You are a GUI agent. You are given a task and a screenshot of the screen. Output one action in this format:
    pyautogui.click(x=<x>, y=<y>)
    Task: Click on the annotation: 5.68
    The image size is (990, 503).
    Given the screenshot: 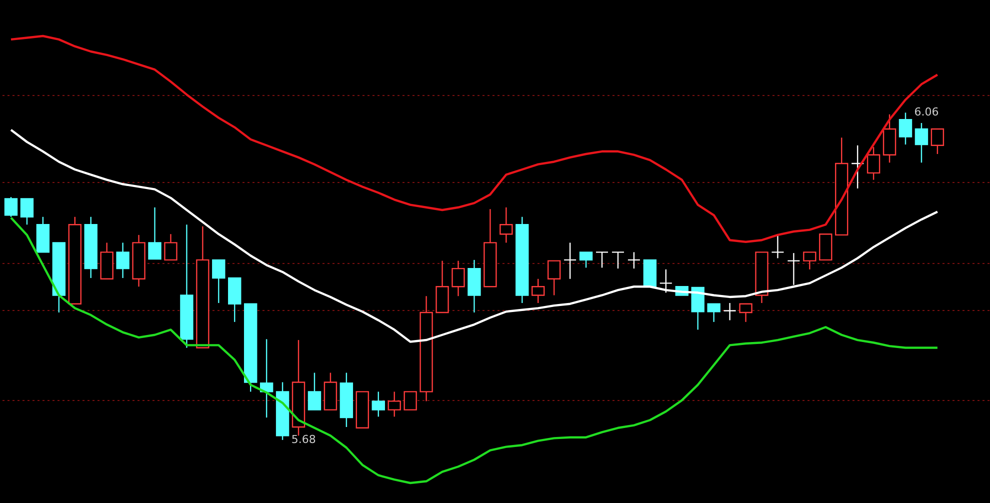 What is the action you would take?
    pyautogui.click(x=303, y=439)
    